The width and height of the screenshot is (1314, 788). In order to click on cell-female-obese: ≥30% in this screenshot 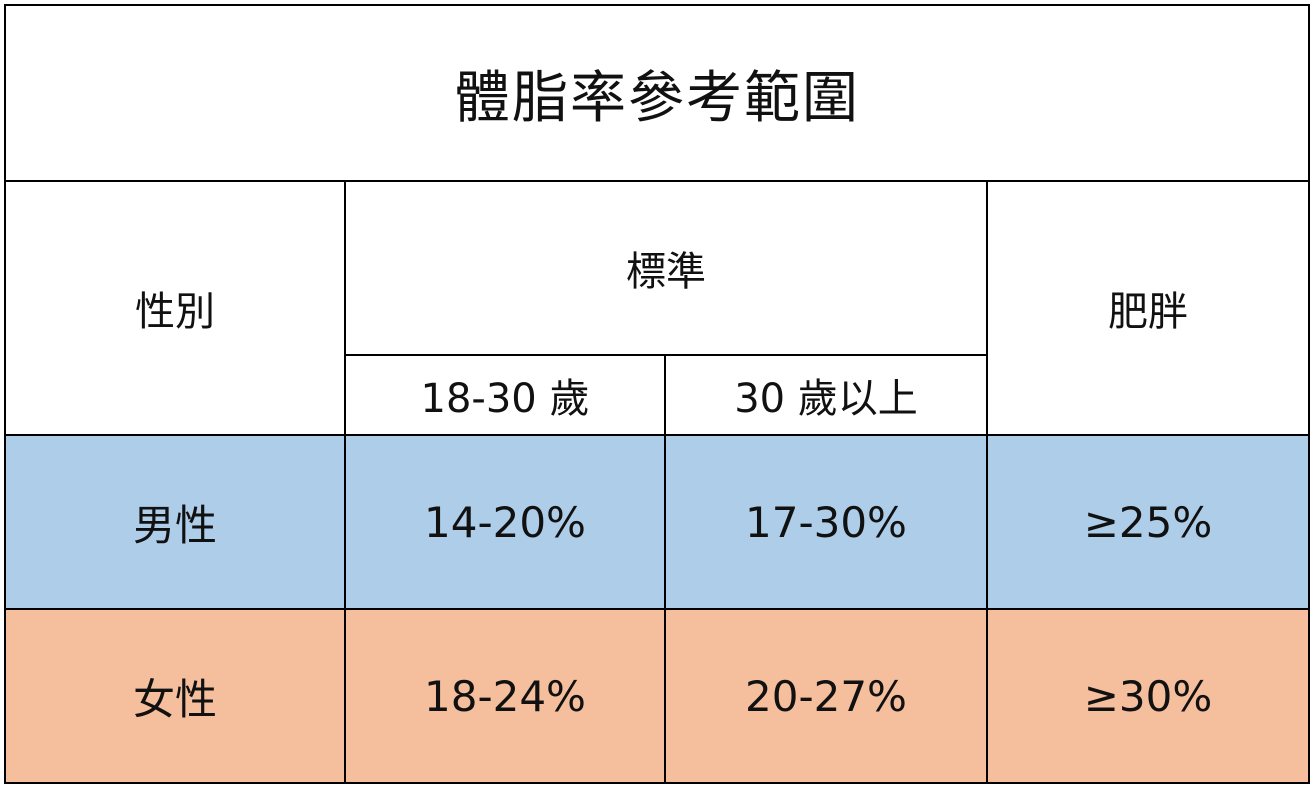, I will do `click(1148, 696)`.